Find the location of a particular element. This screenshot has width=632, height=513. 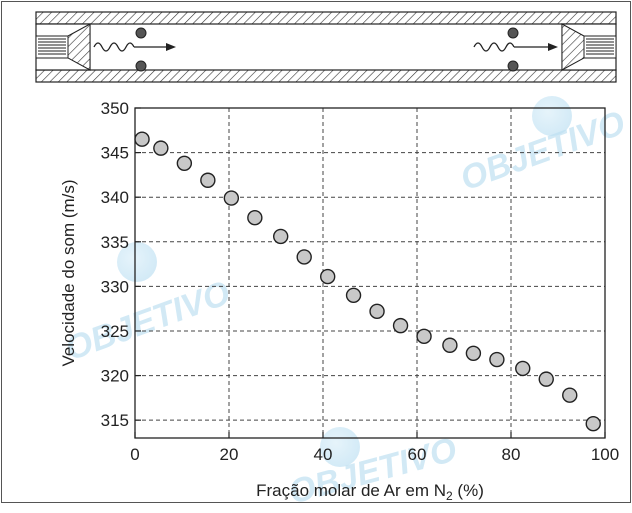

x-axis-label-tail: (%) is located at coordinates (468, 490).